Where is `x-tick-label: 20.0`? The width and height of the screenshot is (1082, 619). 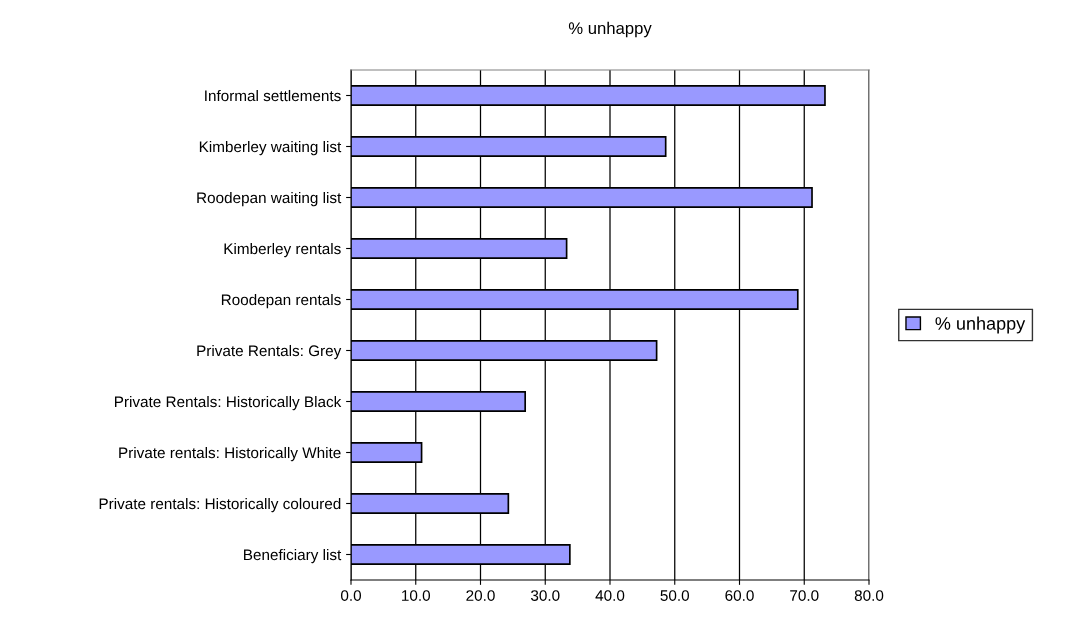
x-tick-label: 20.0 is located at coordinates (480, 595).